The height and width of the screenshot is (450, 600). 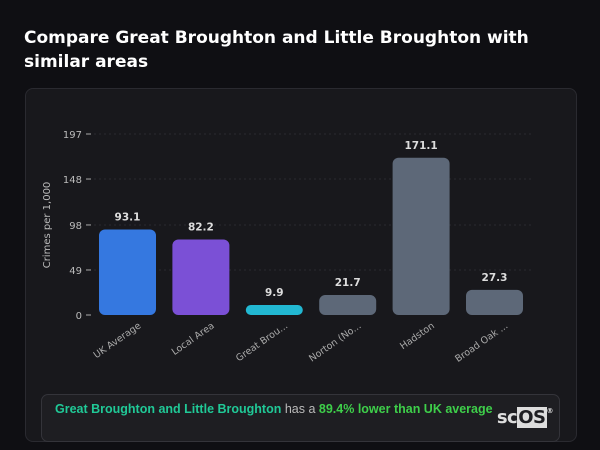 I want to click on comparison-stat: 89.4% lower than UK average, so click(x=405, y=409).